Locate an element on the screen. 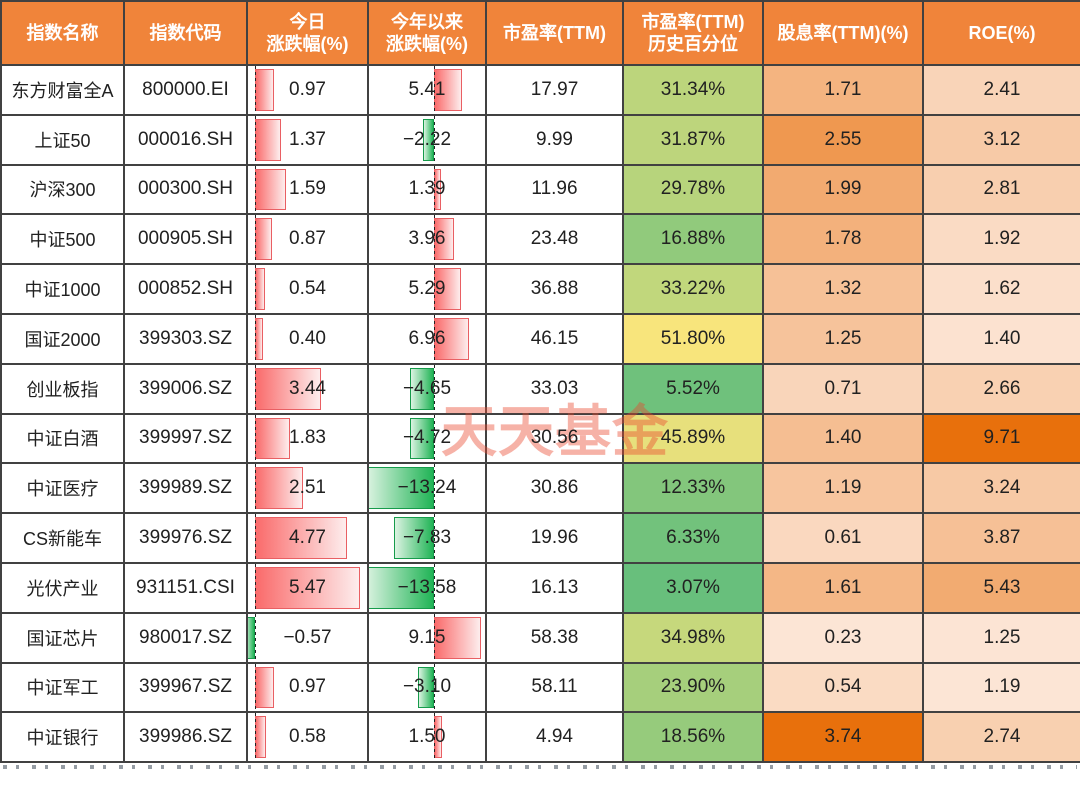 The image size is (1080, 801). ytd-cell: −4.65 is located at coordinates (427, 388).